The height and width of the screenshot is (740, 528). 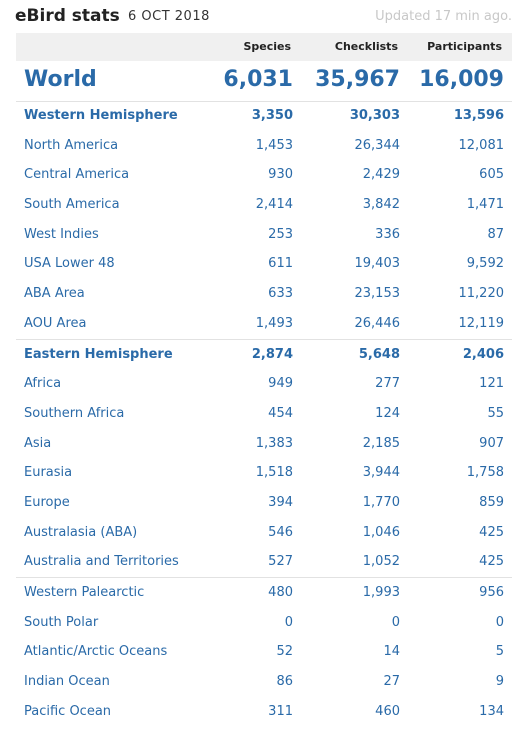 I want to click on checklists-count: 3,842, so click(x=381, y=205).